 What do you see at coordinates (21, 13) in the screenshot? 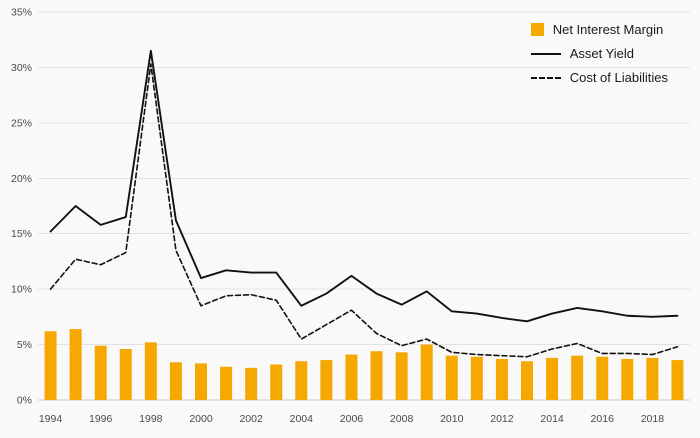
I see `svg-text: 35%` at bounding box center [21, 13].